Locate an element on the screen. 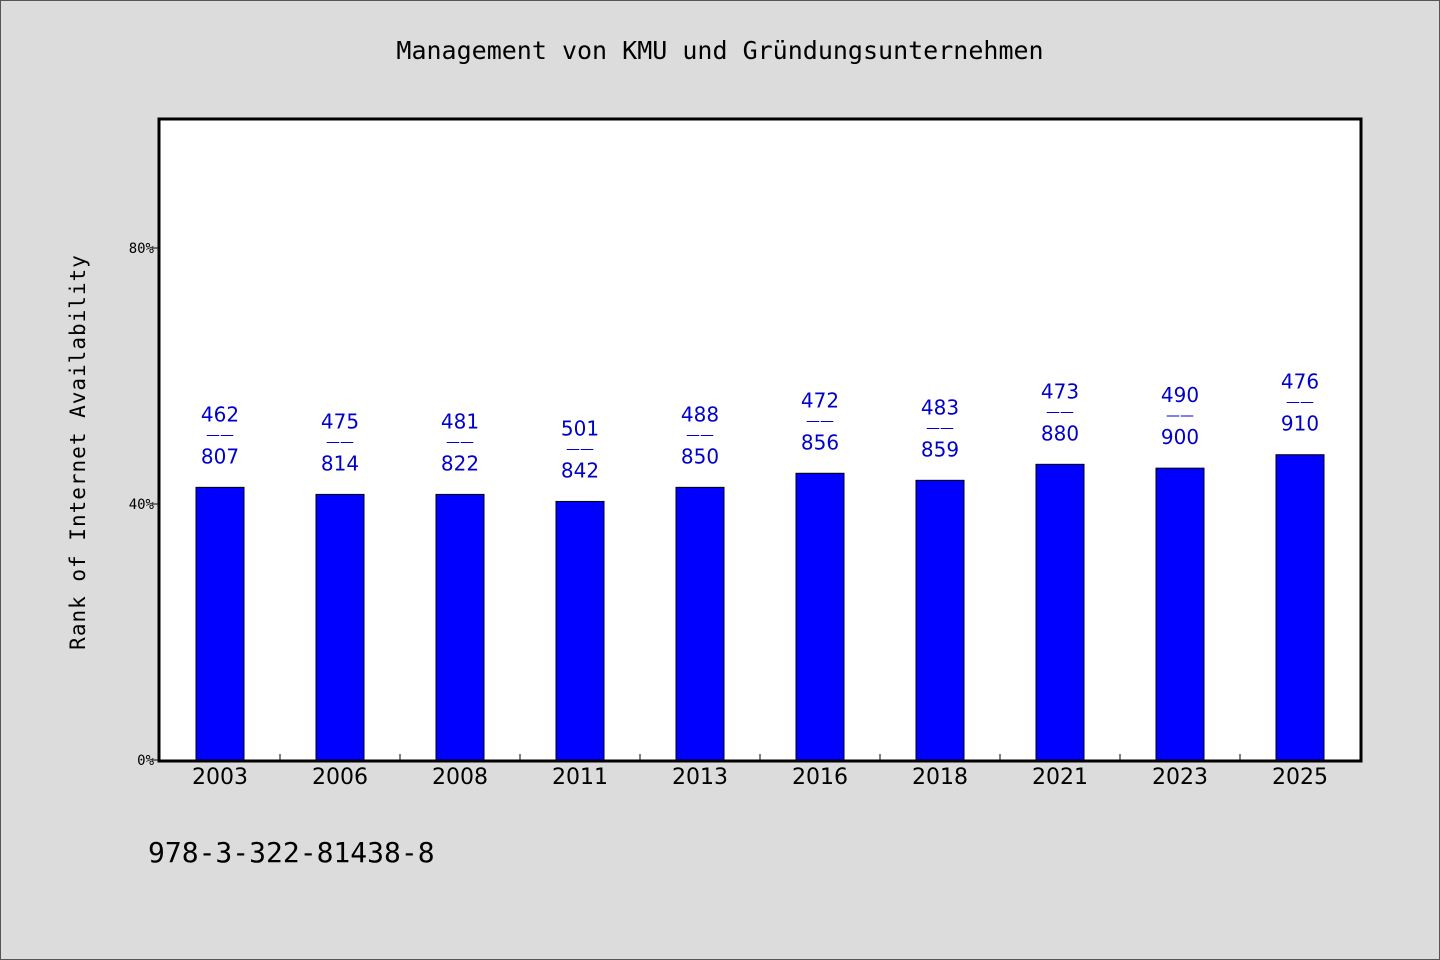  data-label-top: 490 is located at coordinates (1180, 395).